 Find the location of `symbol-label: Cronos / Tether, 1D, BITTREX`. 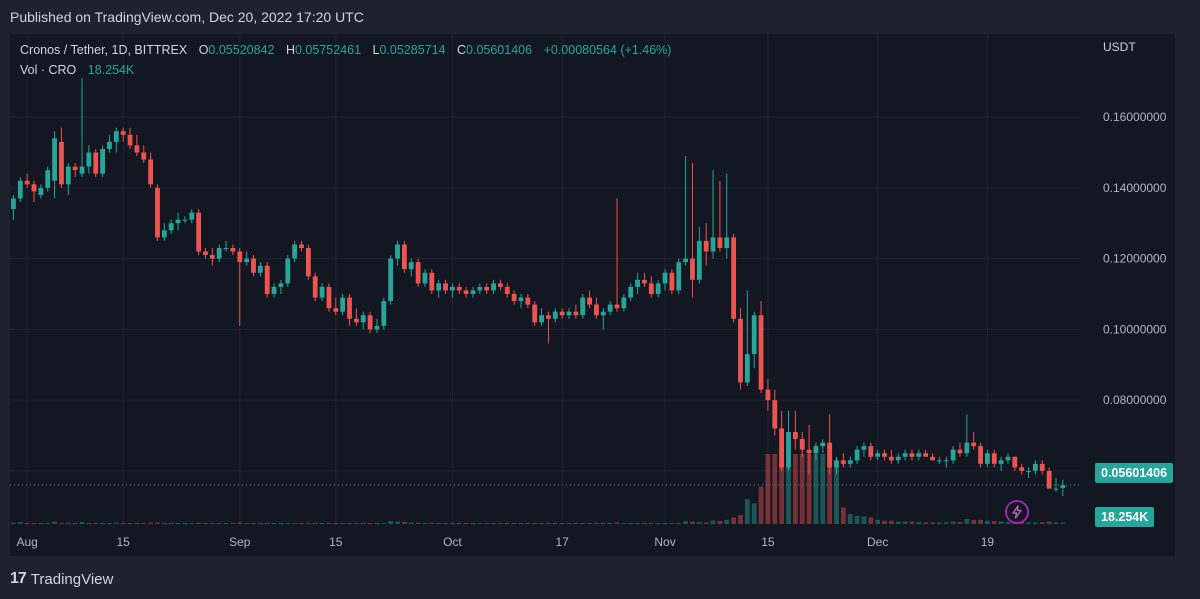

symbol-label: Cronos / Tether, 1D, BITTREX is located at coordinates (104, 50).